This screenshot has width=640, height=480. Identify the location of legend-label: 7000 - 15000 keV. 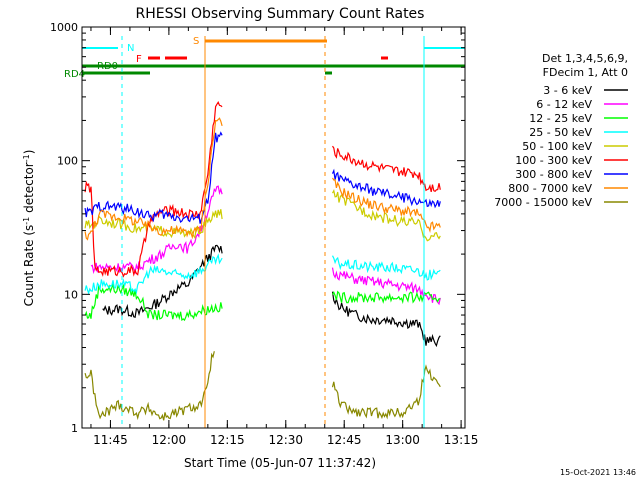
(543, 202).